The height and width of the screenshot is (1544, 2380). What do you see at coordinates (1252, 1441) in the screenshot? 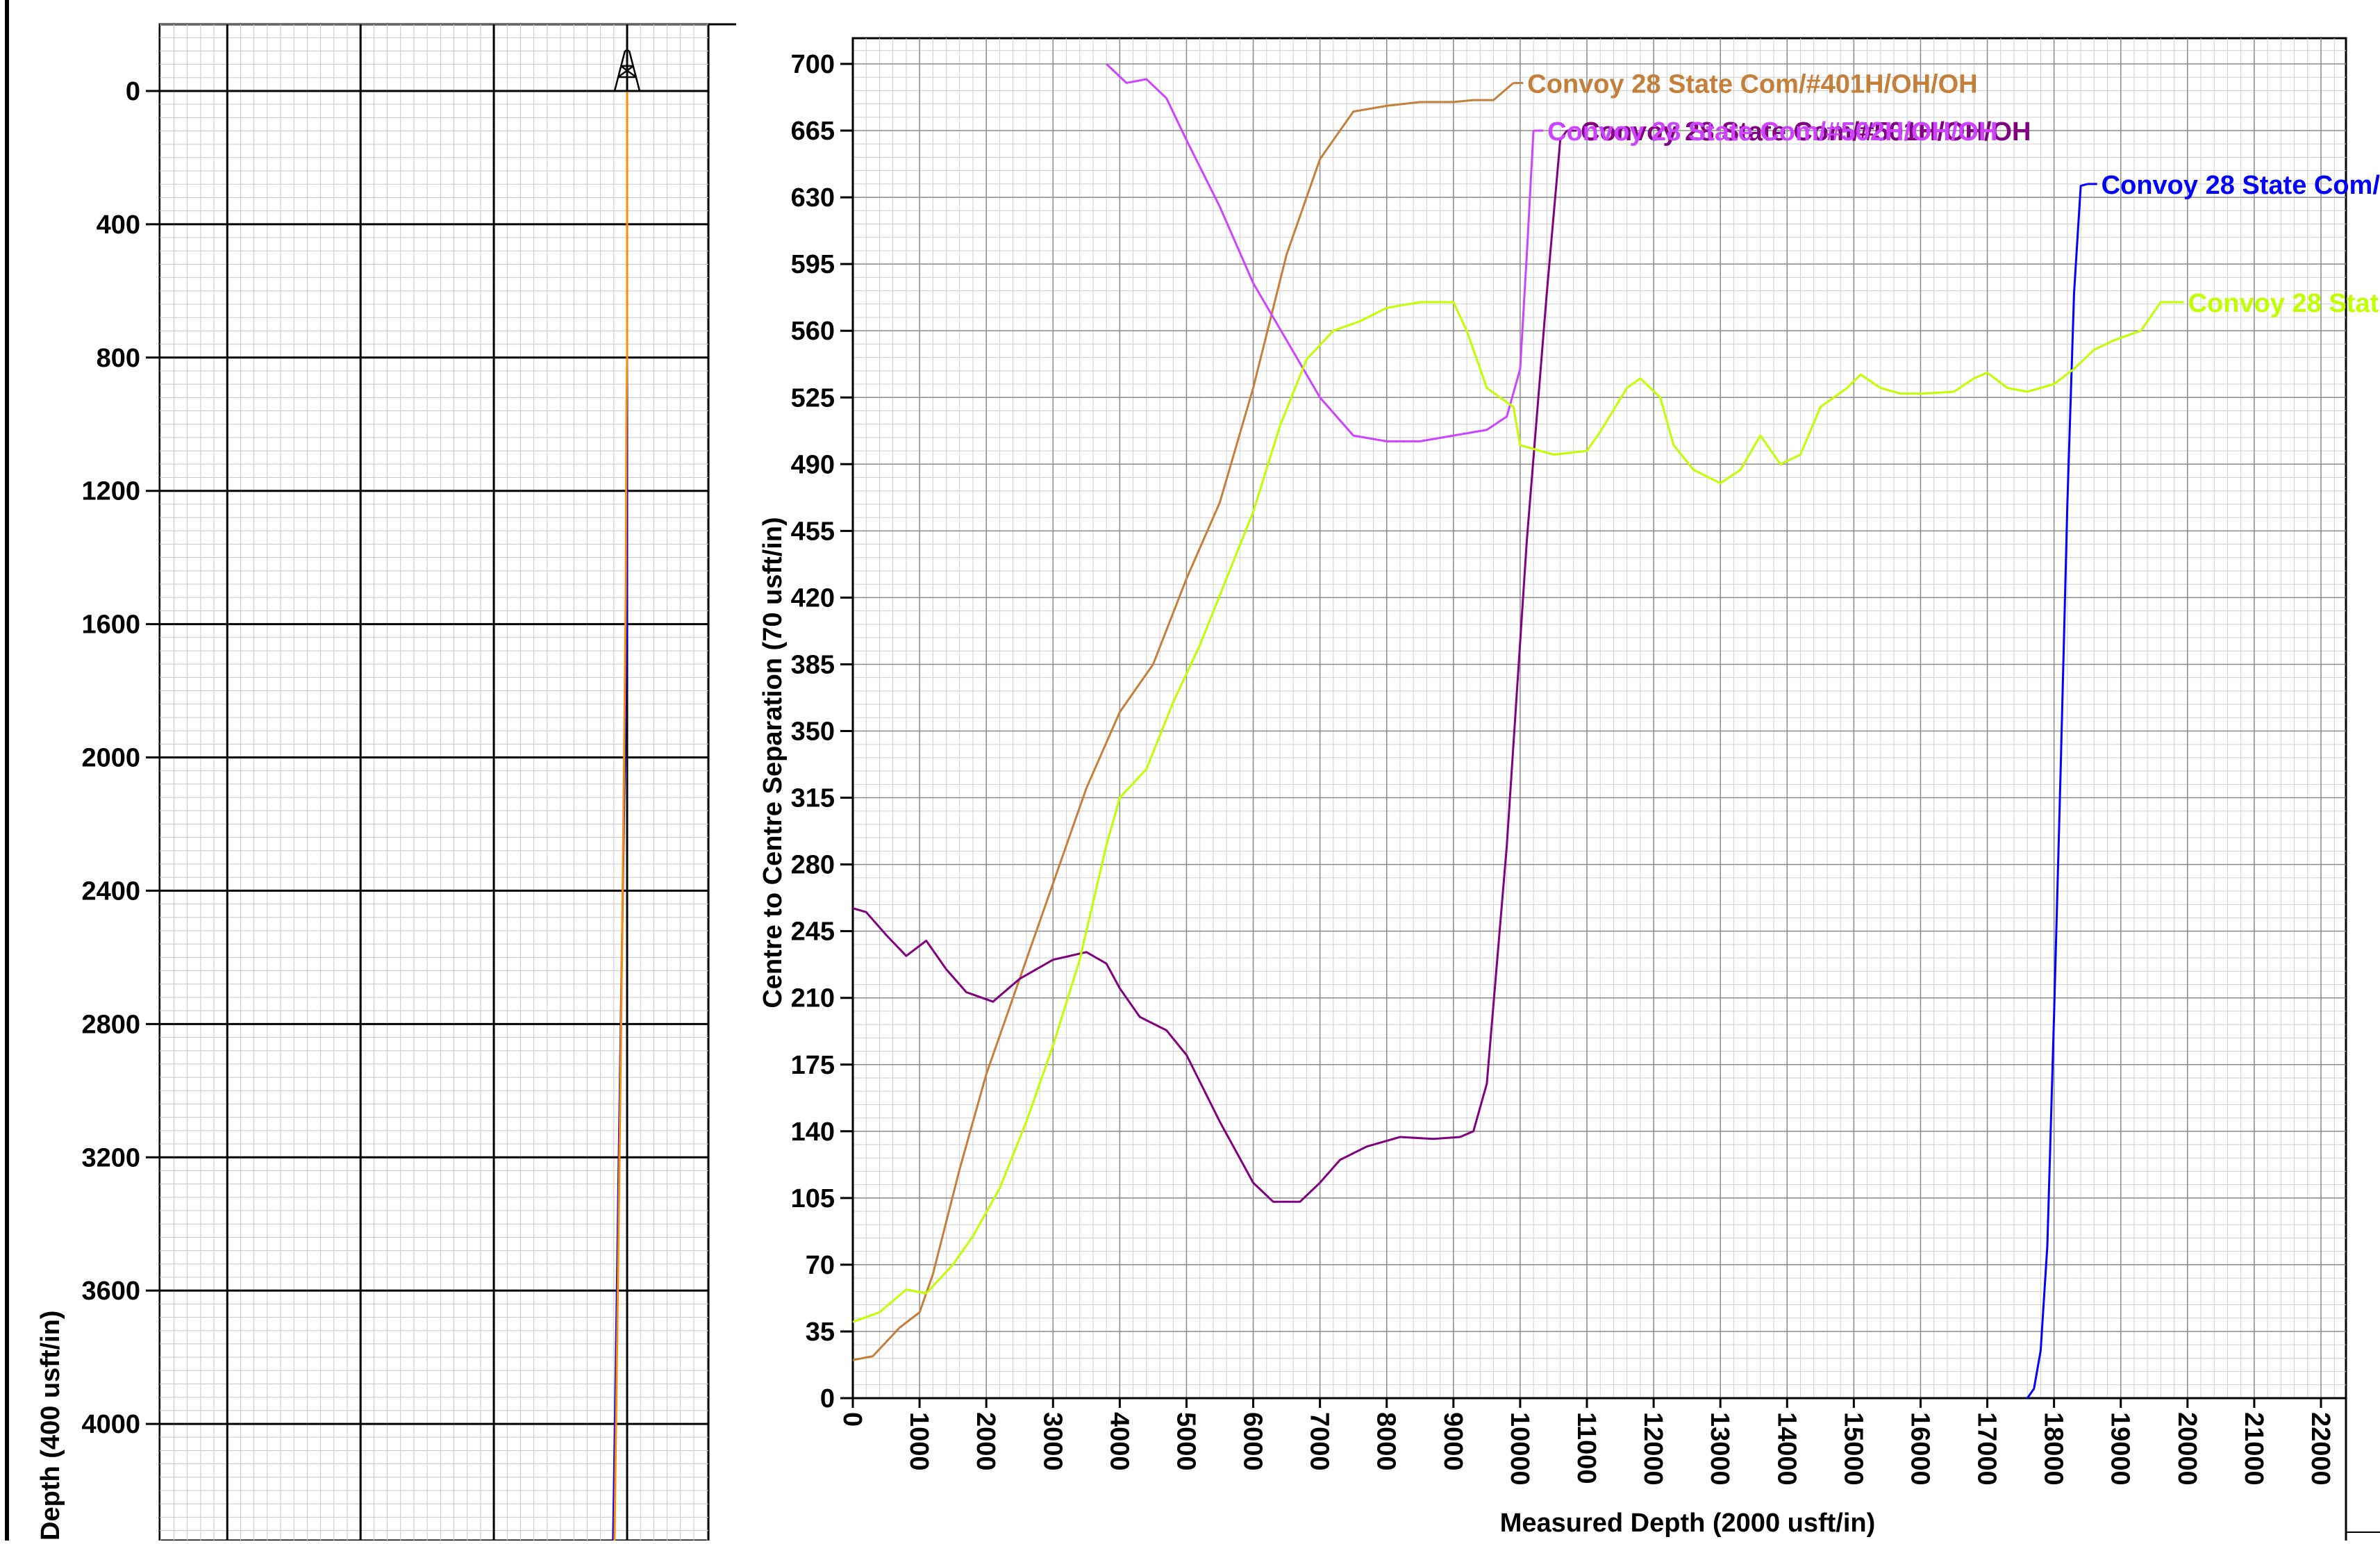
I see `right-x-tick-label: 6000` at bounding box center [1252, 1441].